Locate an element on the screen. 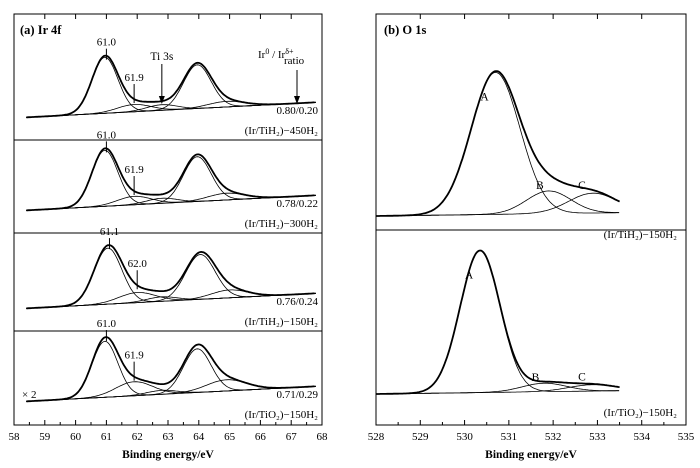 This screenshot has height=468, width=700. peak-label: 62.0 is located at coordinates (138, 264).